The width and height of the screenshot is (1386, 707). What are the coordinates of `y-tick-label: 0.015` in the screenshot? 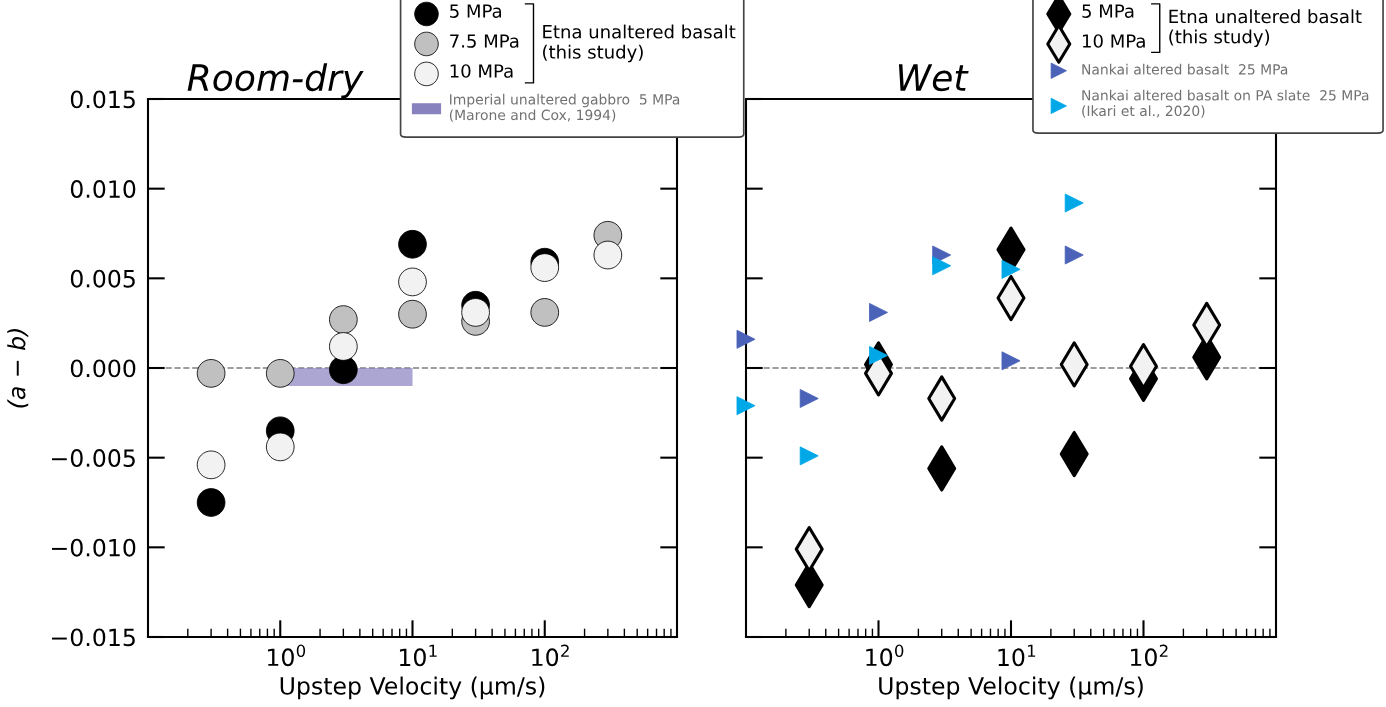 It's located at (102, 99).